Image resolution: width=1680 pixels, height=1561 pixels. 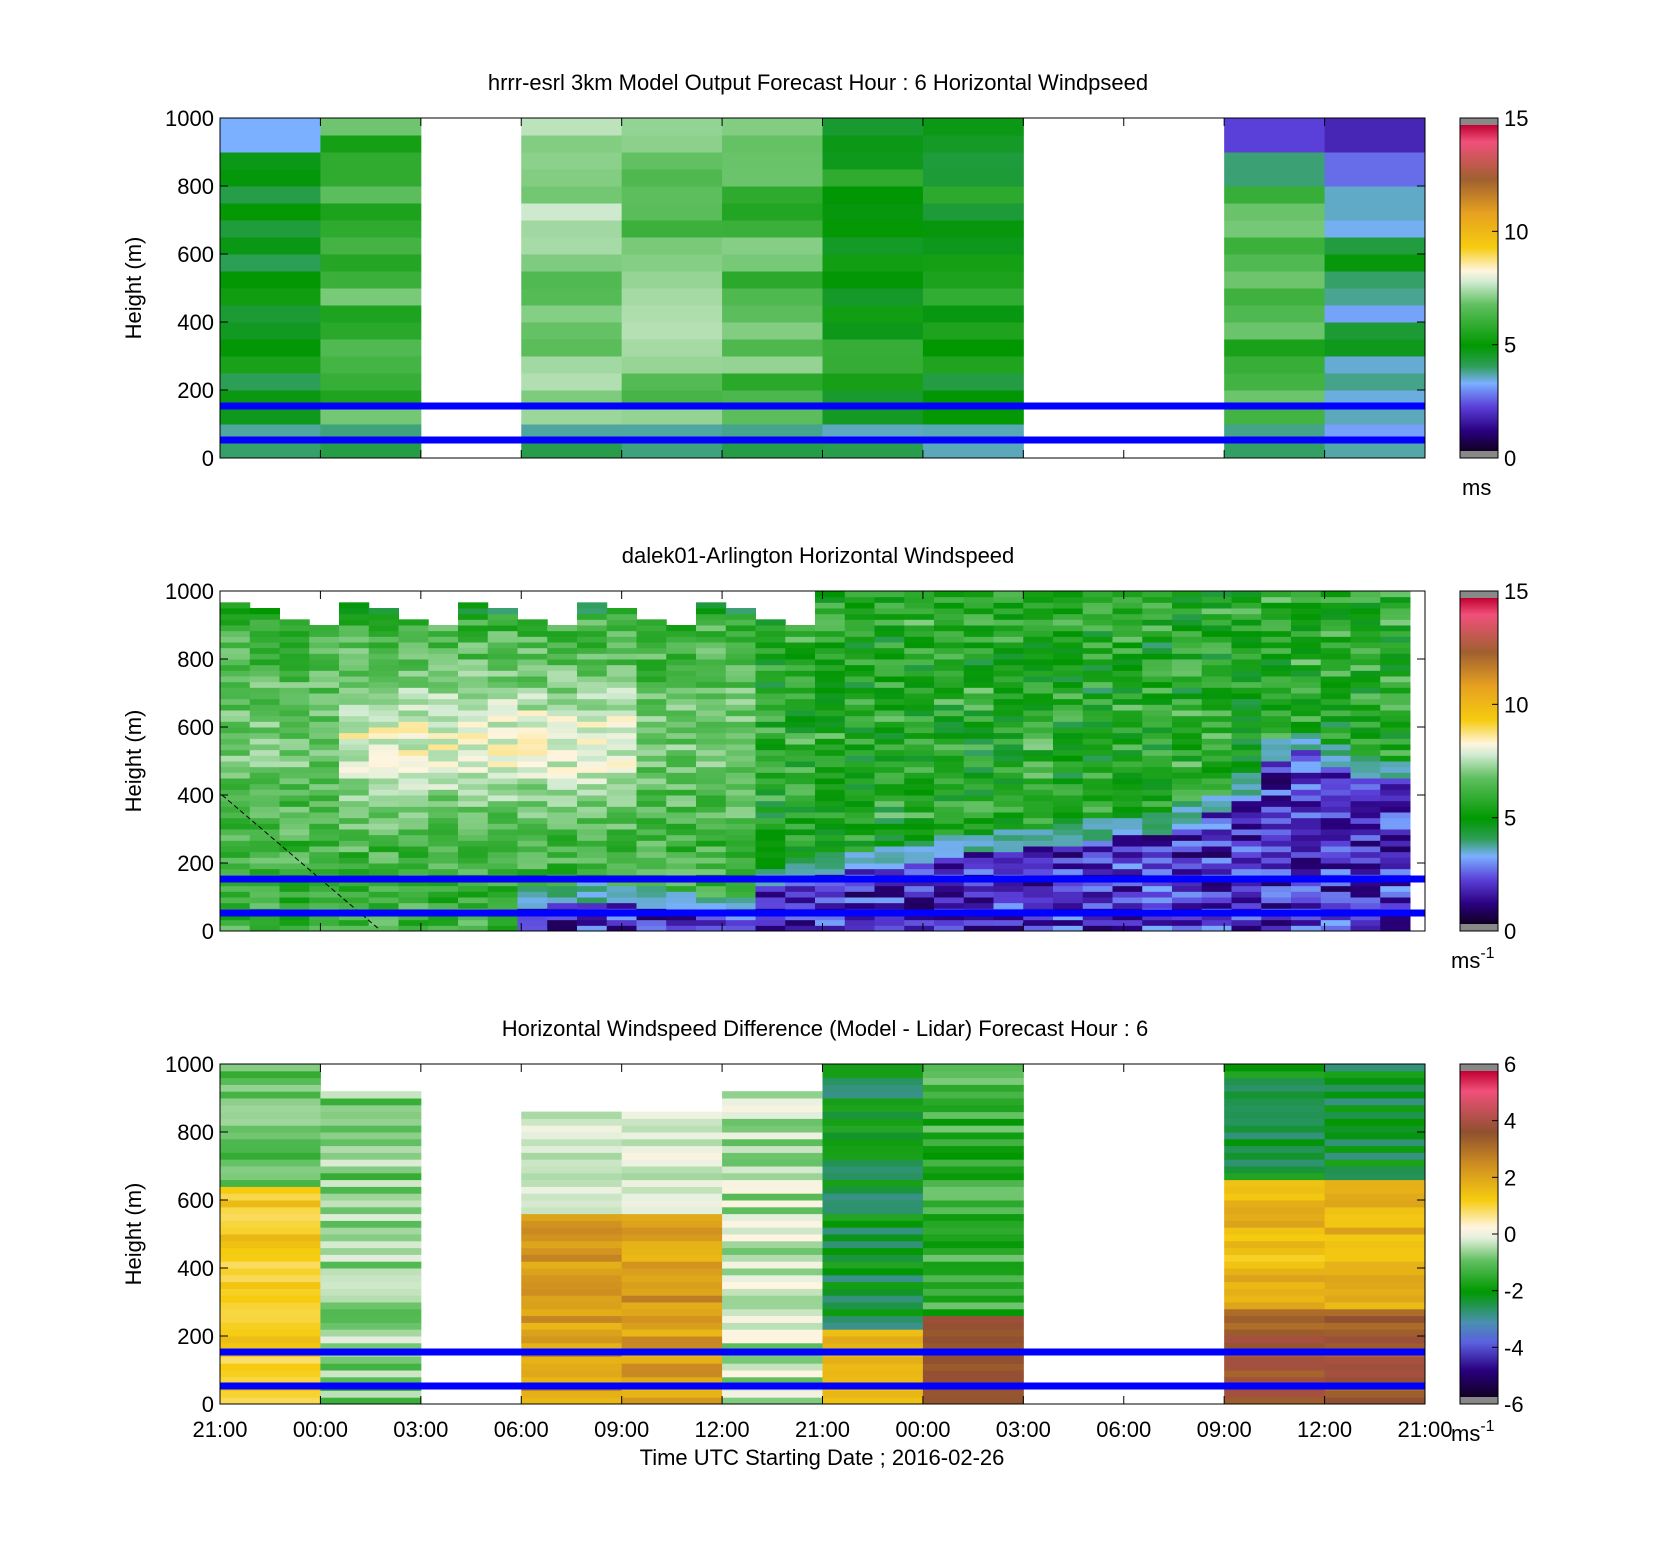 I want to click on y-tick-label: 800, so click(x=195, y=1132).